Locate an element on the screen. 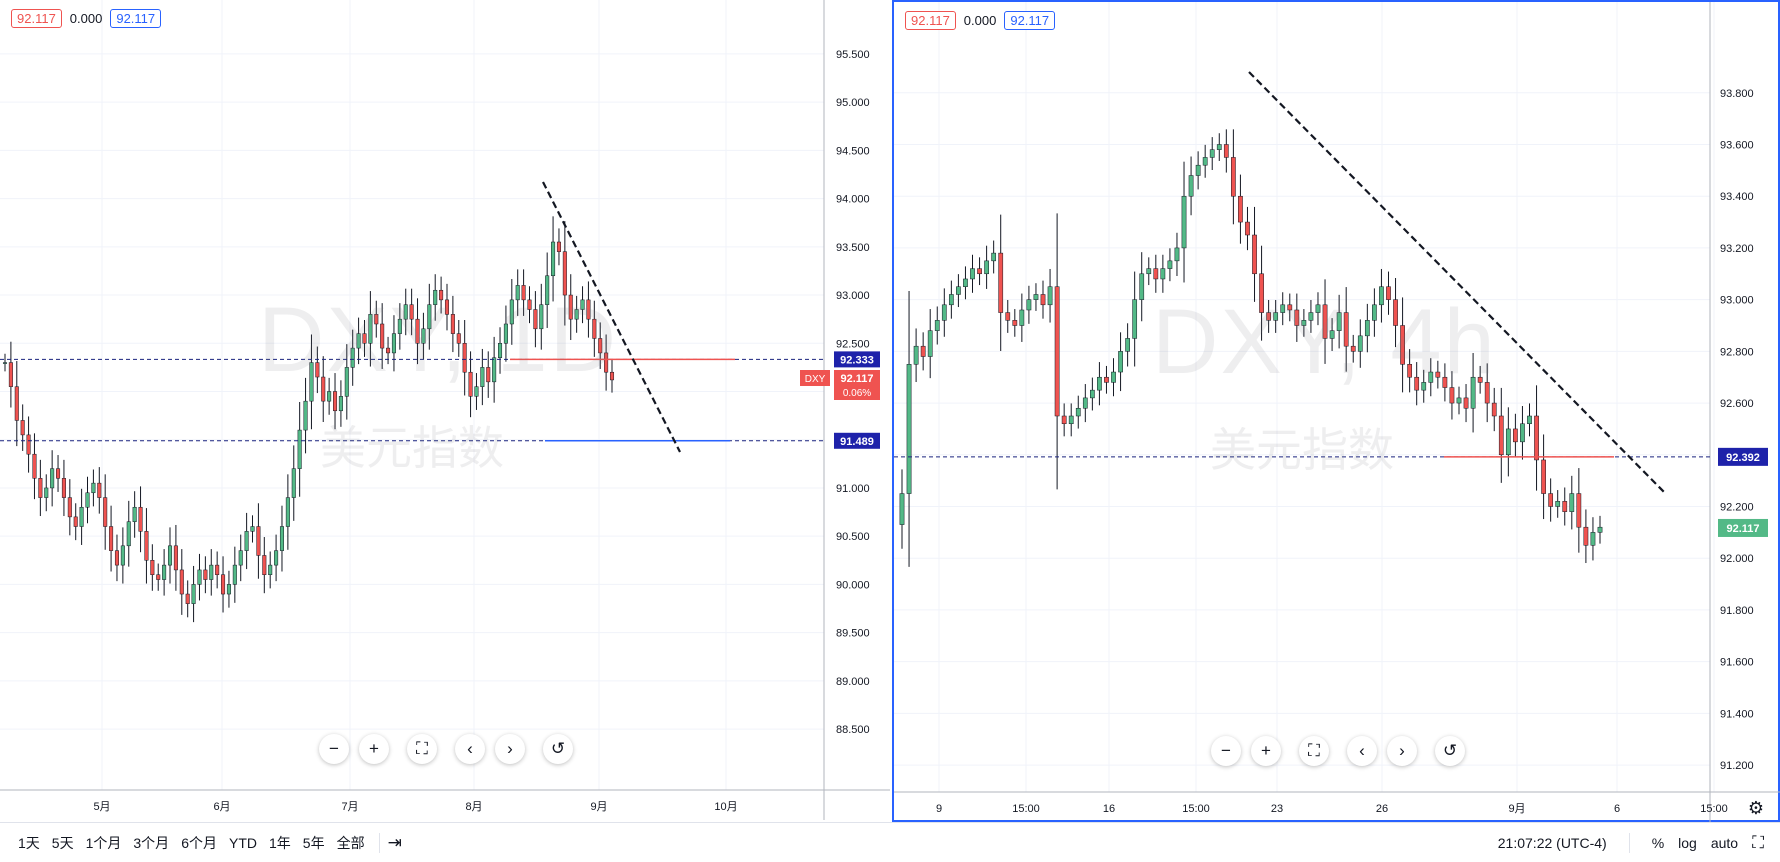 The width and height of the screenshot is (1780, 862). price-tick-label: 90.000 is located at coordinates (853, 585).